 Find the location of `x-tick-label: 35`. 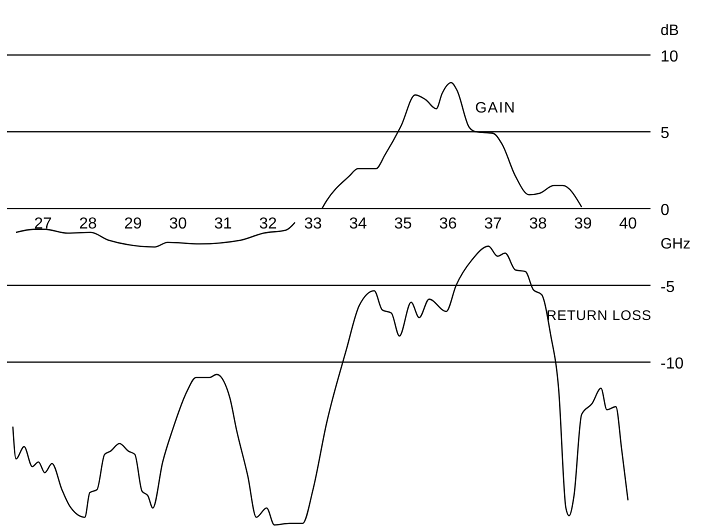

x-tick-label: 35 is located at coordinates (403, 224).